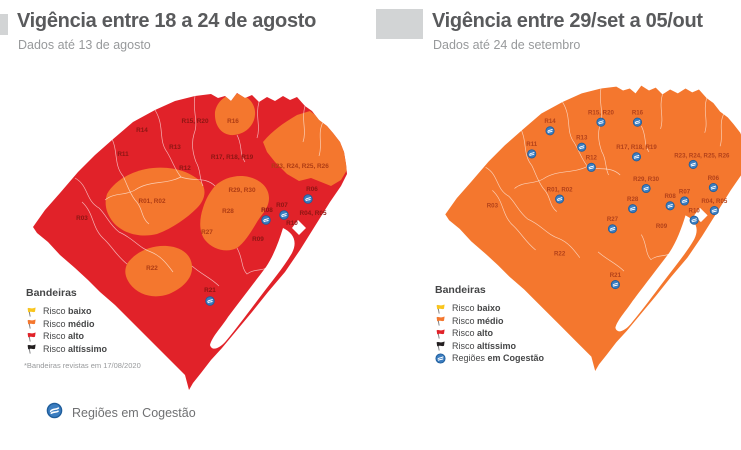  Describe the element at coordinates (313, 213) in the screenshot. I see `region-label-r04-r05: R04, R05` at that location.